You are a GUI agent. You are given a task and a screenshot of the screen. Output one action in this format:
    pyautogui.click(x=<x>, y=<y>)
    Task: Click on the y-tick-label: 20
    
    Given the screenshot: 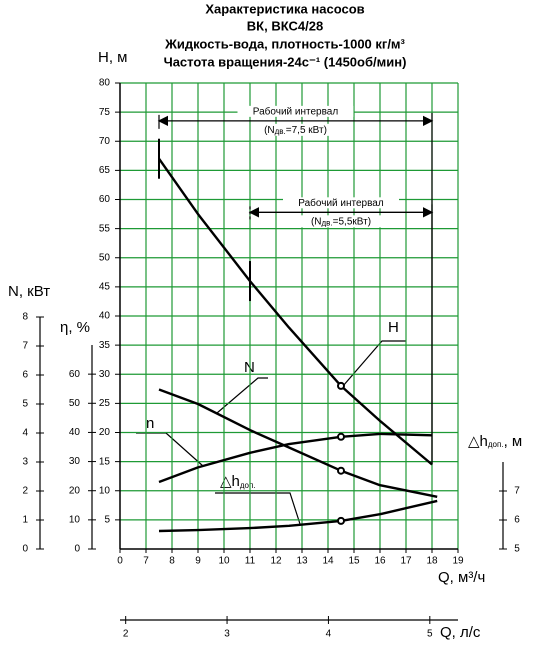 What is the action you would take?
    pyautogui.click(x=105, y=432)
    